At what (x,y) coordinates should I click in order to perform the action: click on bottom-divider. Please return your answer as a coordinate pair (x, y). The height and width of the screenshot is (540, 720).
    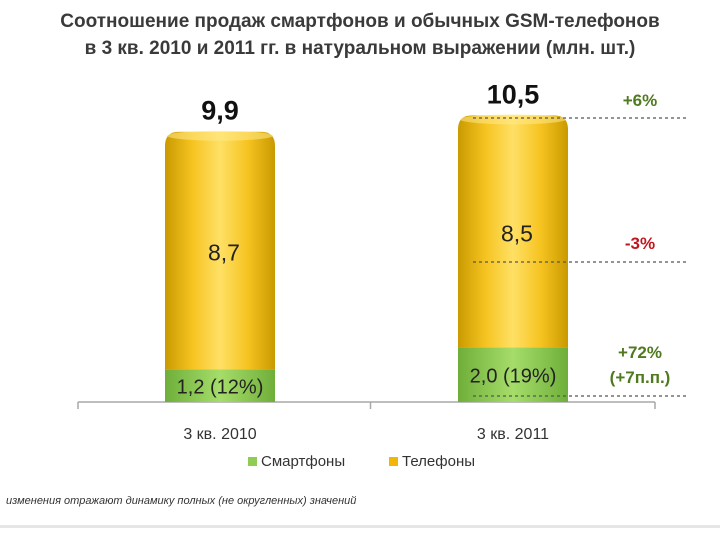
    Looking at the image, I should click on (360, 526).